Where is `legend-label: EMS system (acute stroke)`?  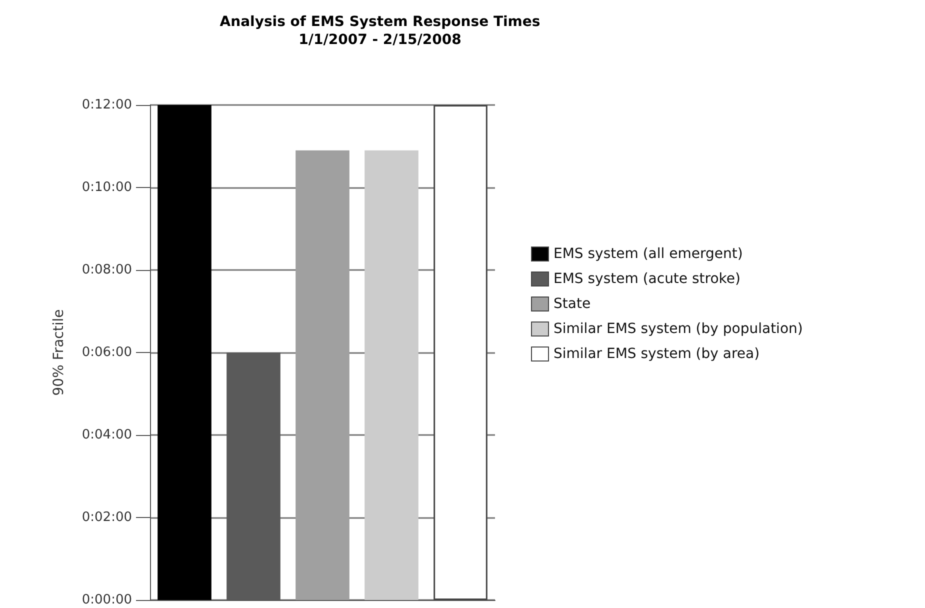 legend-label: EMS system (acute stroke) is located at coordinates (647, 279).